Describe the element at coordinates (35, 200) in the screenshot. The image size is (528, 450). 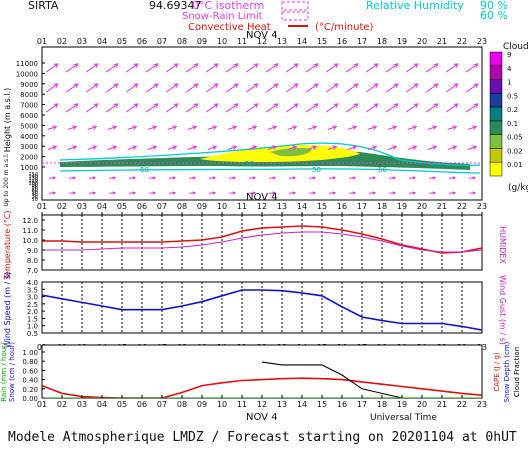
I see `cloud-ytick-low-label: 10` at that location.